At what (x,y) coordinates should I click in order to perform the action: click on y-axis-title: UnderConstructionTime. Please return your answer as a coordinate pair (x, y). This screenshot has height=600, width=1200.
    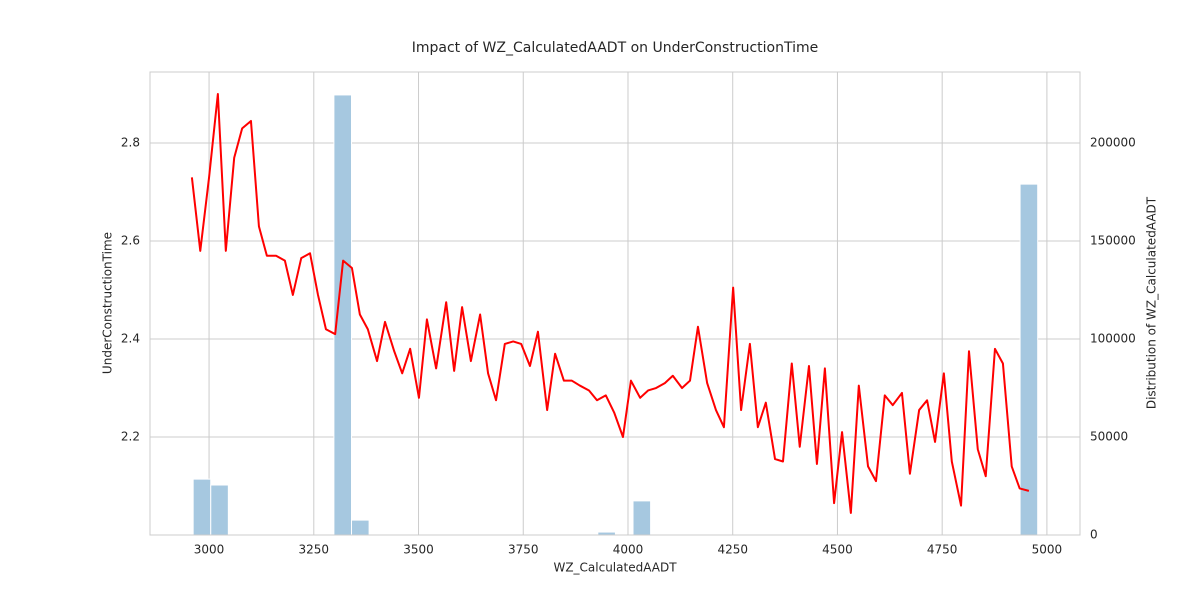
    Looking at the image, I should click on (108, 303).